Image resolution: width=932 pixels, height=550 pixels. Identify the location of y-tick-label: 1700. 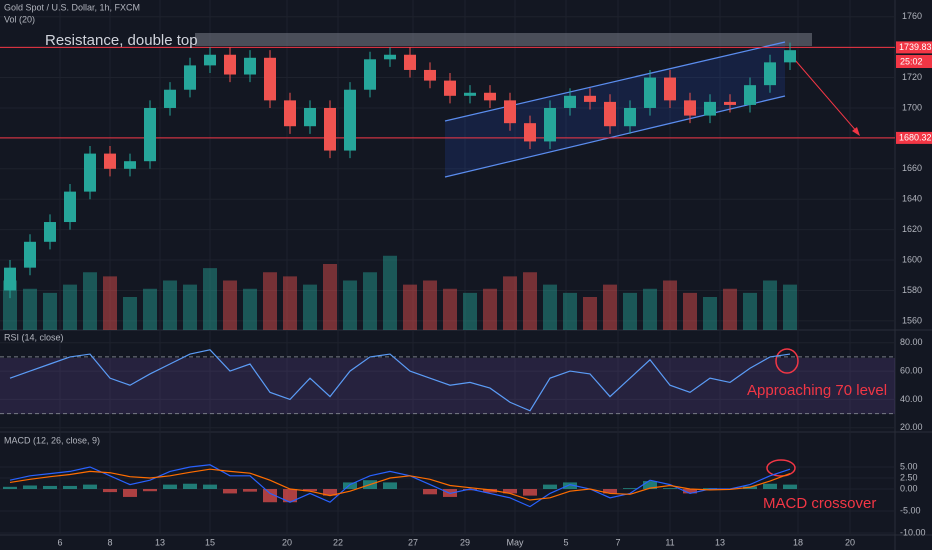
(912, 107).